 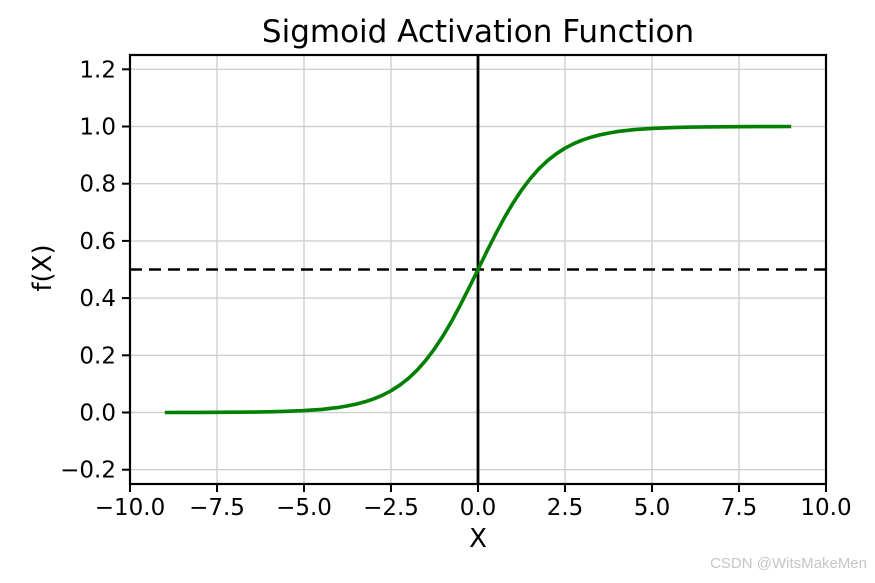 What do you see at coordinates (97, 128) in the screenshot?
I see `y-tick-label: 1.0` at bounding box center [97, 128].